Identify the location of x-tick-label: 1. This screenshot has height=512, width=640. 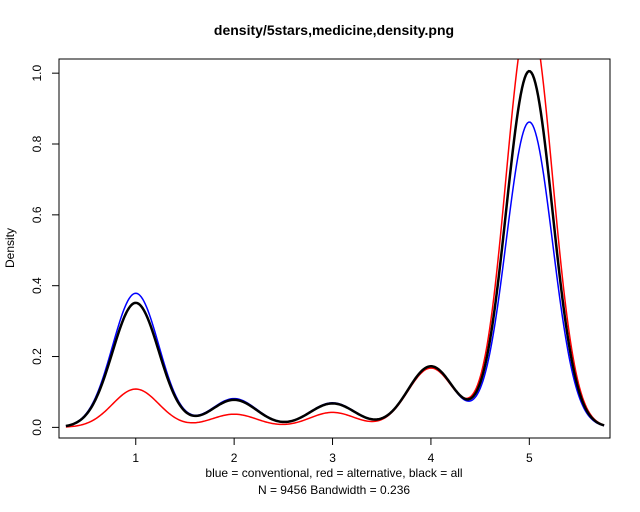
(135, 458).